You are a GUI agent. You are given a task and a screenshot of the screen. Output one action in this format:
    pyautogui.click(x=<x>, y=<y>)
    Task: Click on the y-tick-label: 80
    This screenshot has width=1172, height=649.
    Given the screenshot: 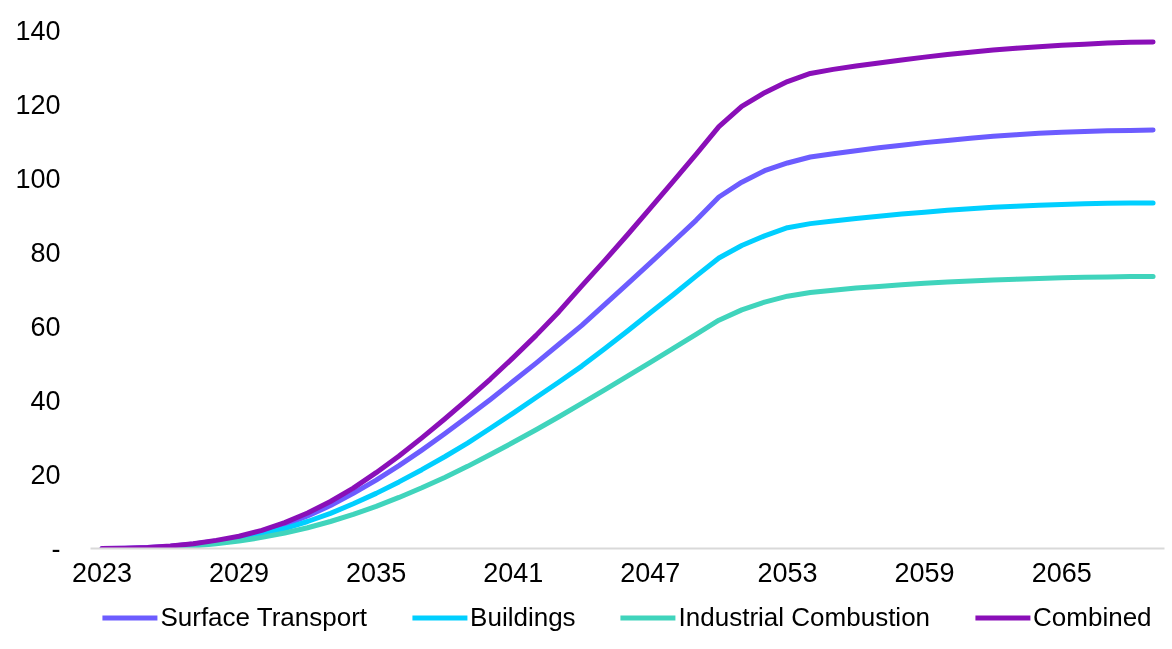 What is the action you would take?
    pyautogui.click(x=45, y=253)
    